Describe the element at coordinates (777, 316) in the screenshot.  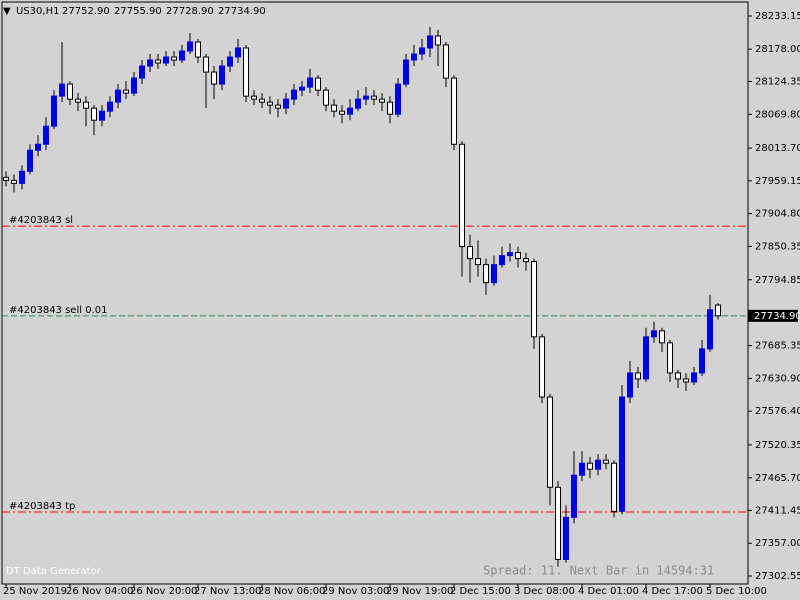
I see `bid-label: 27734.90` at that location.